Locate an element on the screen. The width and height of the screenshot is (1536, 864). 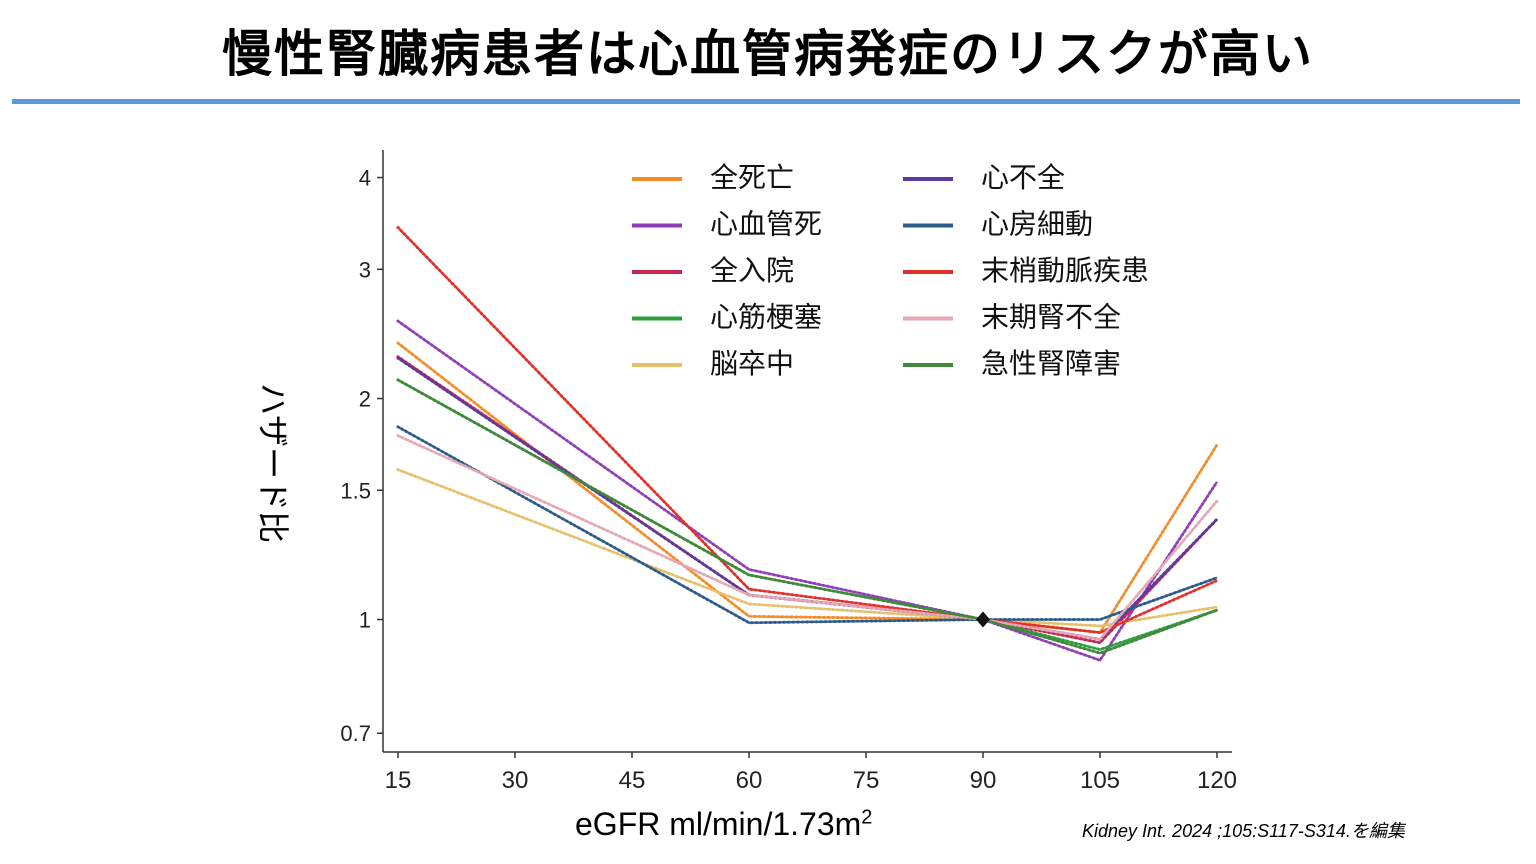
x-axis-label-superscript: 2 is located at coordinates (867, 817).